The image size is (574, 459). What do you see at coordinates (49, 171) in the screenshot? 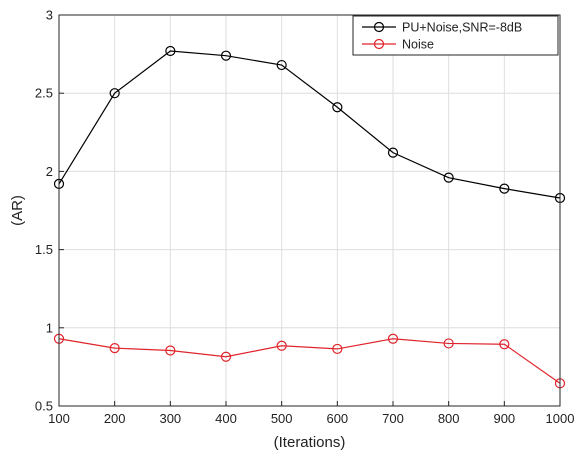
I see `y-tick-label-2: 2` at bounding box center [49, 171].